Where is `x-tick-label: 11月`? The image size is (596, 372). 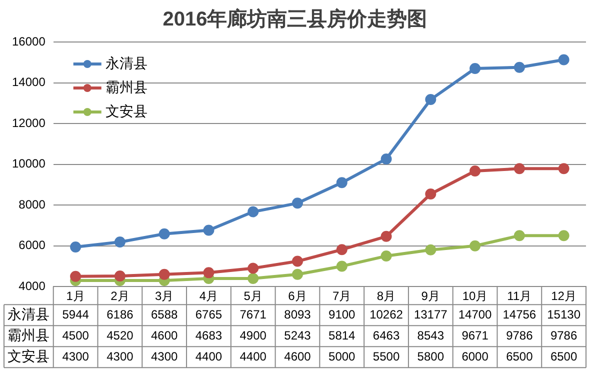 x-tick-label: 11月 is located at coordinates (519, 296).